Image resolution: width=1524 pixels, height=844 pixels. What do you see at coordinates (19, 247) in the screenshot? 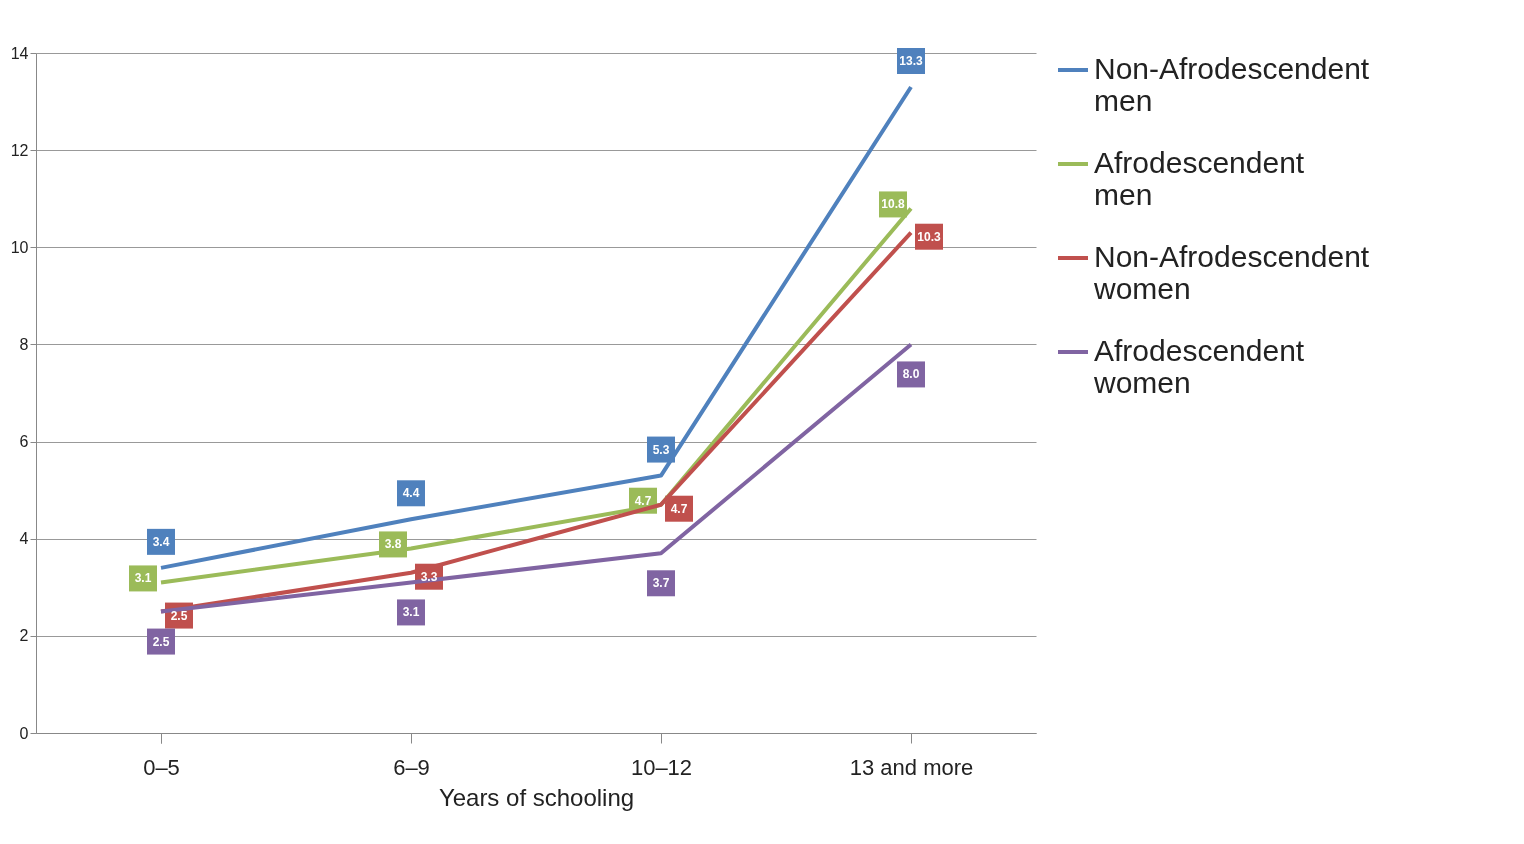
I see `y-tick-label: 10` at bounding box center [19, 247].